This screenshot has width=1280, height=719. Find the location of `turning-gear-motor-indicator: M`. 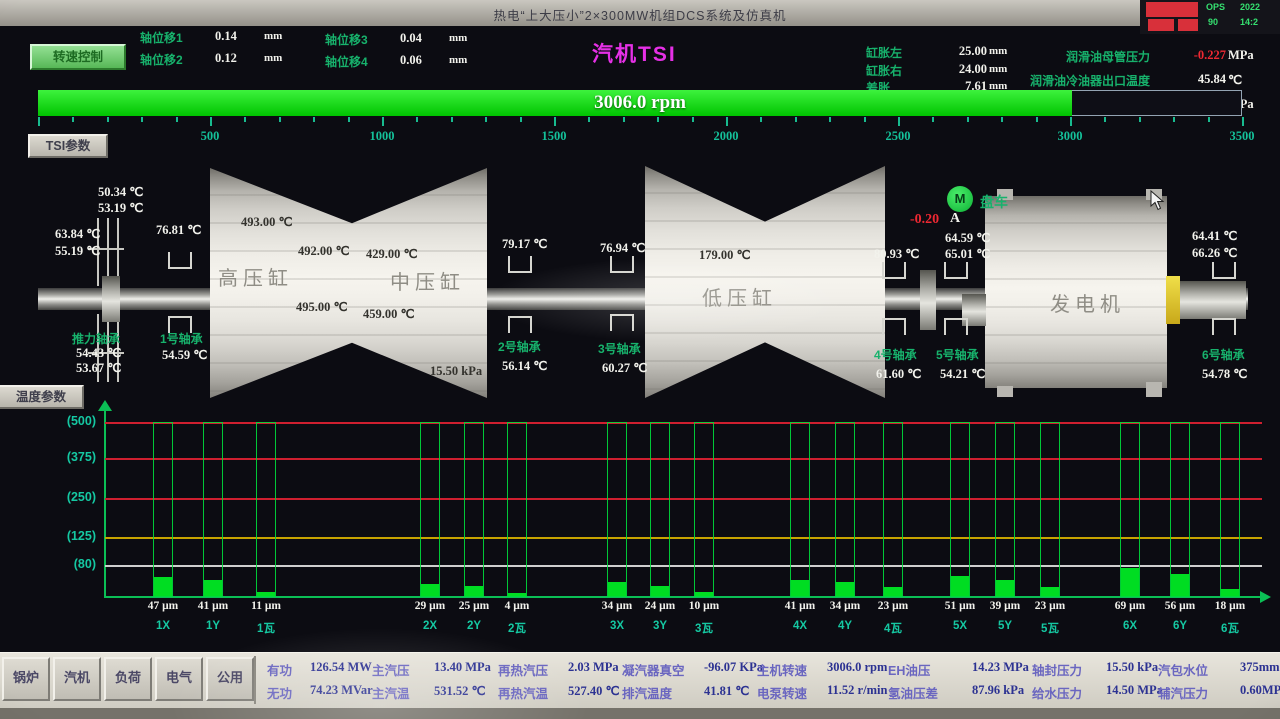

turning-gear-motor-indicator: M is located at coordinates (960, 199).